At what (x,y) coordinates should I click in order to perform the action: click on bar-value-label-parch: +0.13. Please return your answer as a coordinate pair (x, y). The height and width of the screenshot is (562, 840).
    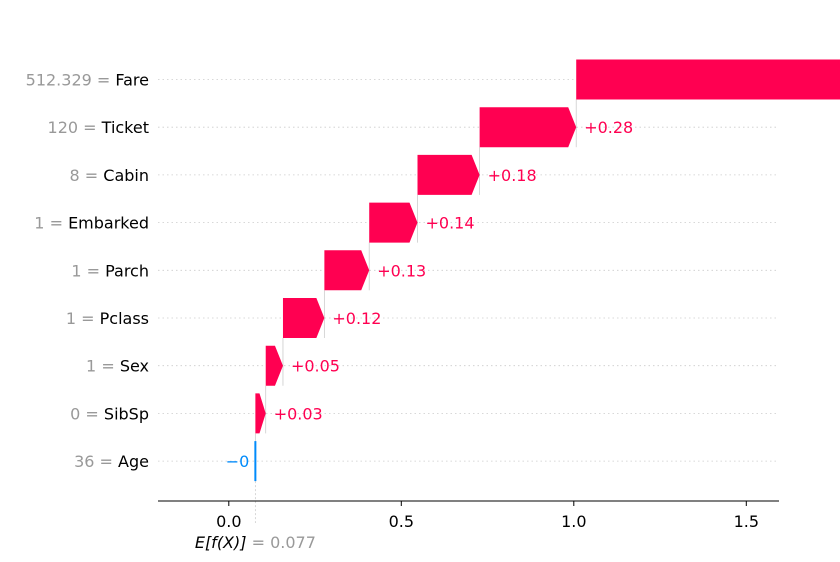
    Looking at the image, I should click on (401, 270).